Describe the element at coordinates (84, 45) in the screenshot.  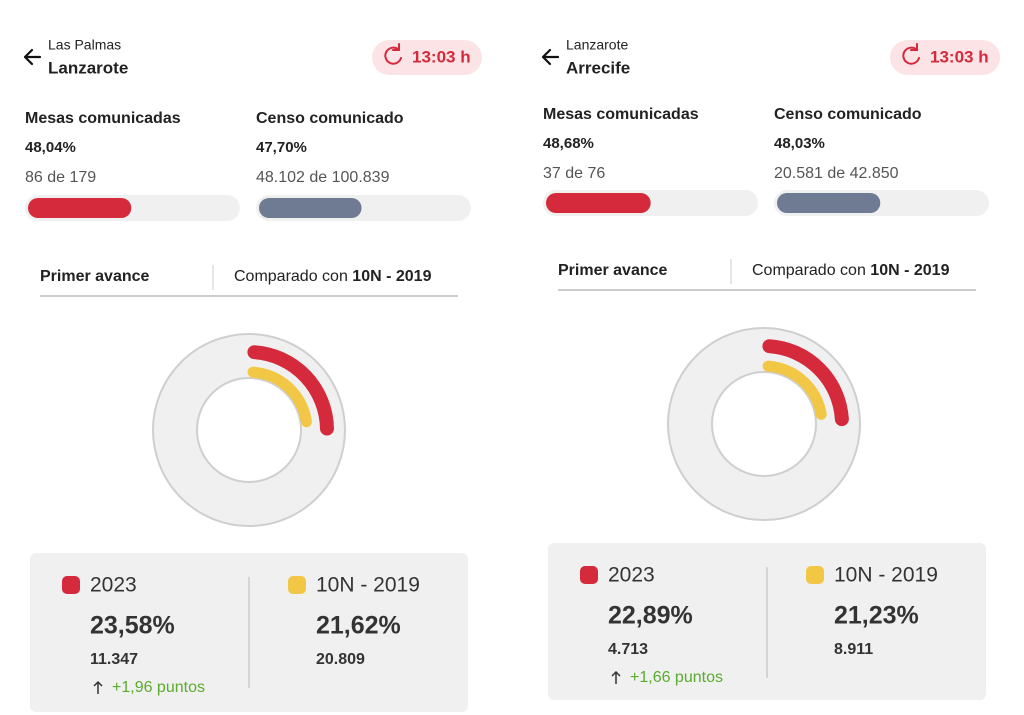
I see `region: Las Palmas` at that location.